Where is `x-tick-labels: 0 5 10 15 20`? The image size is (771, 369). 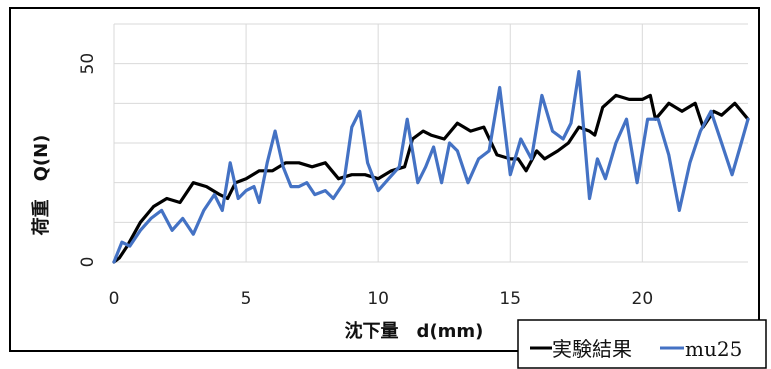
x-tick-labels: 0 5 10 15 20 is located at coordinates (381, 299).